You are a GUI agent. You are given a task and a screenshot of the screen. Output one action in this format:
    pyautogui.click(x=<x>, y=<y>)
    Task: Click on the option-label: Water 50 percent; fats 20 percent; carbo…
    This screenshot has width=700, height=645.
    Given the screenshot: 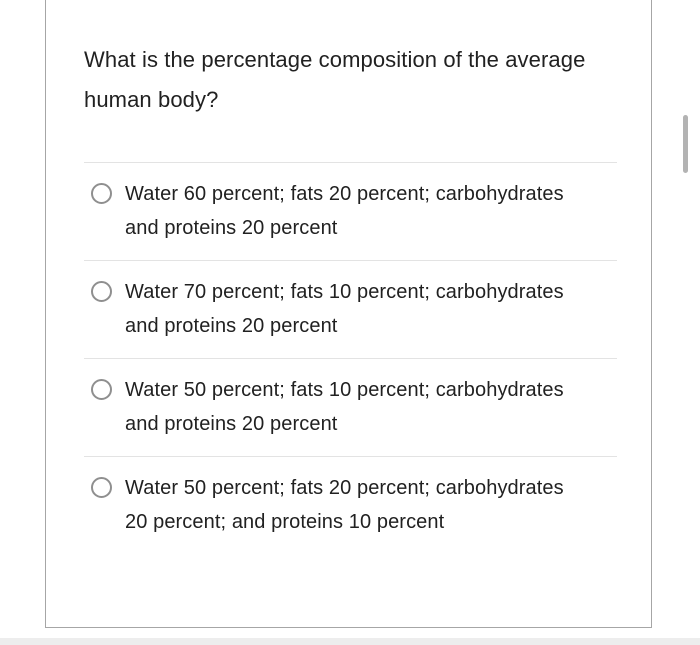 What is the action you would take?
    pyautogui.click(x=344, y=505)
    